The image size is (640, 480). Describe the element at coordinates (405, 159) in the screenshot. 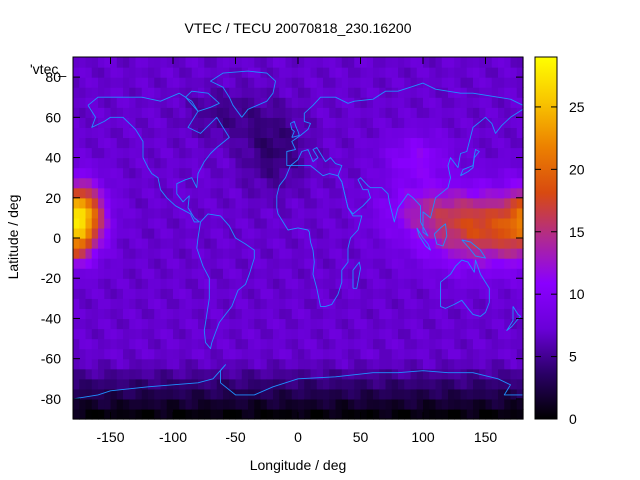

I see `coastline-europe-asia` at that location.